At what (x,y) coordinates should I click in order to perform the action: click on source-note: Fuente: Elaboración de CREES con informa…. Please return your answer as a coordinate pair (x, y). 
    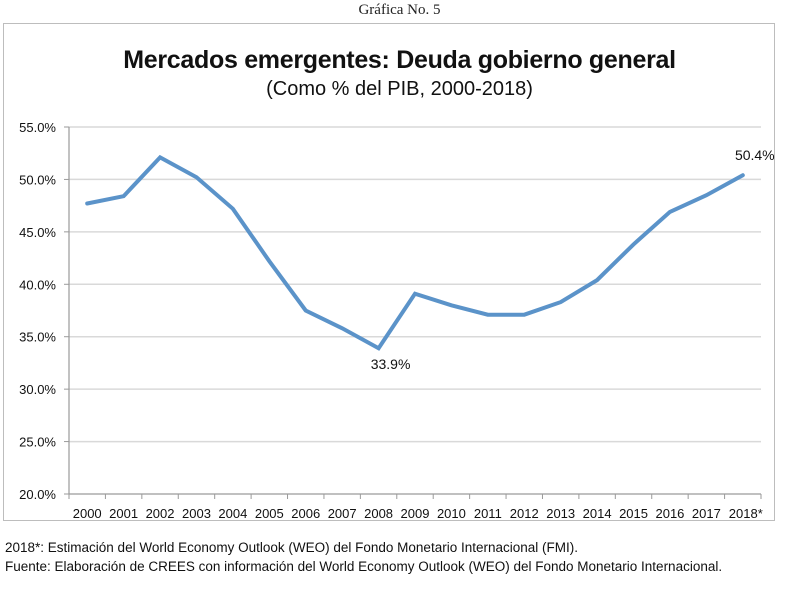
    Looking at the image, I should click on (364, 566).